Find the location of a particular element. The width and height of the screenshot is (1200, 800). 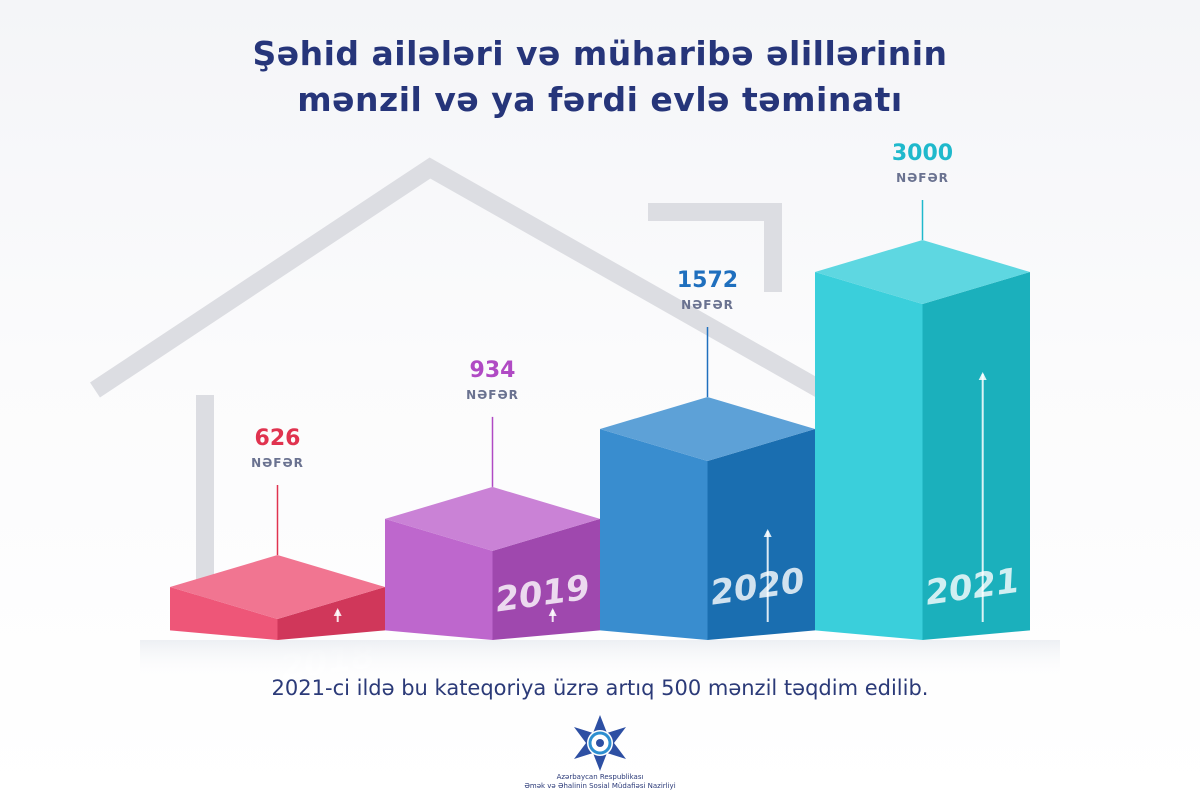

bar-top-face-2020 is located at coordinates (707, 429).